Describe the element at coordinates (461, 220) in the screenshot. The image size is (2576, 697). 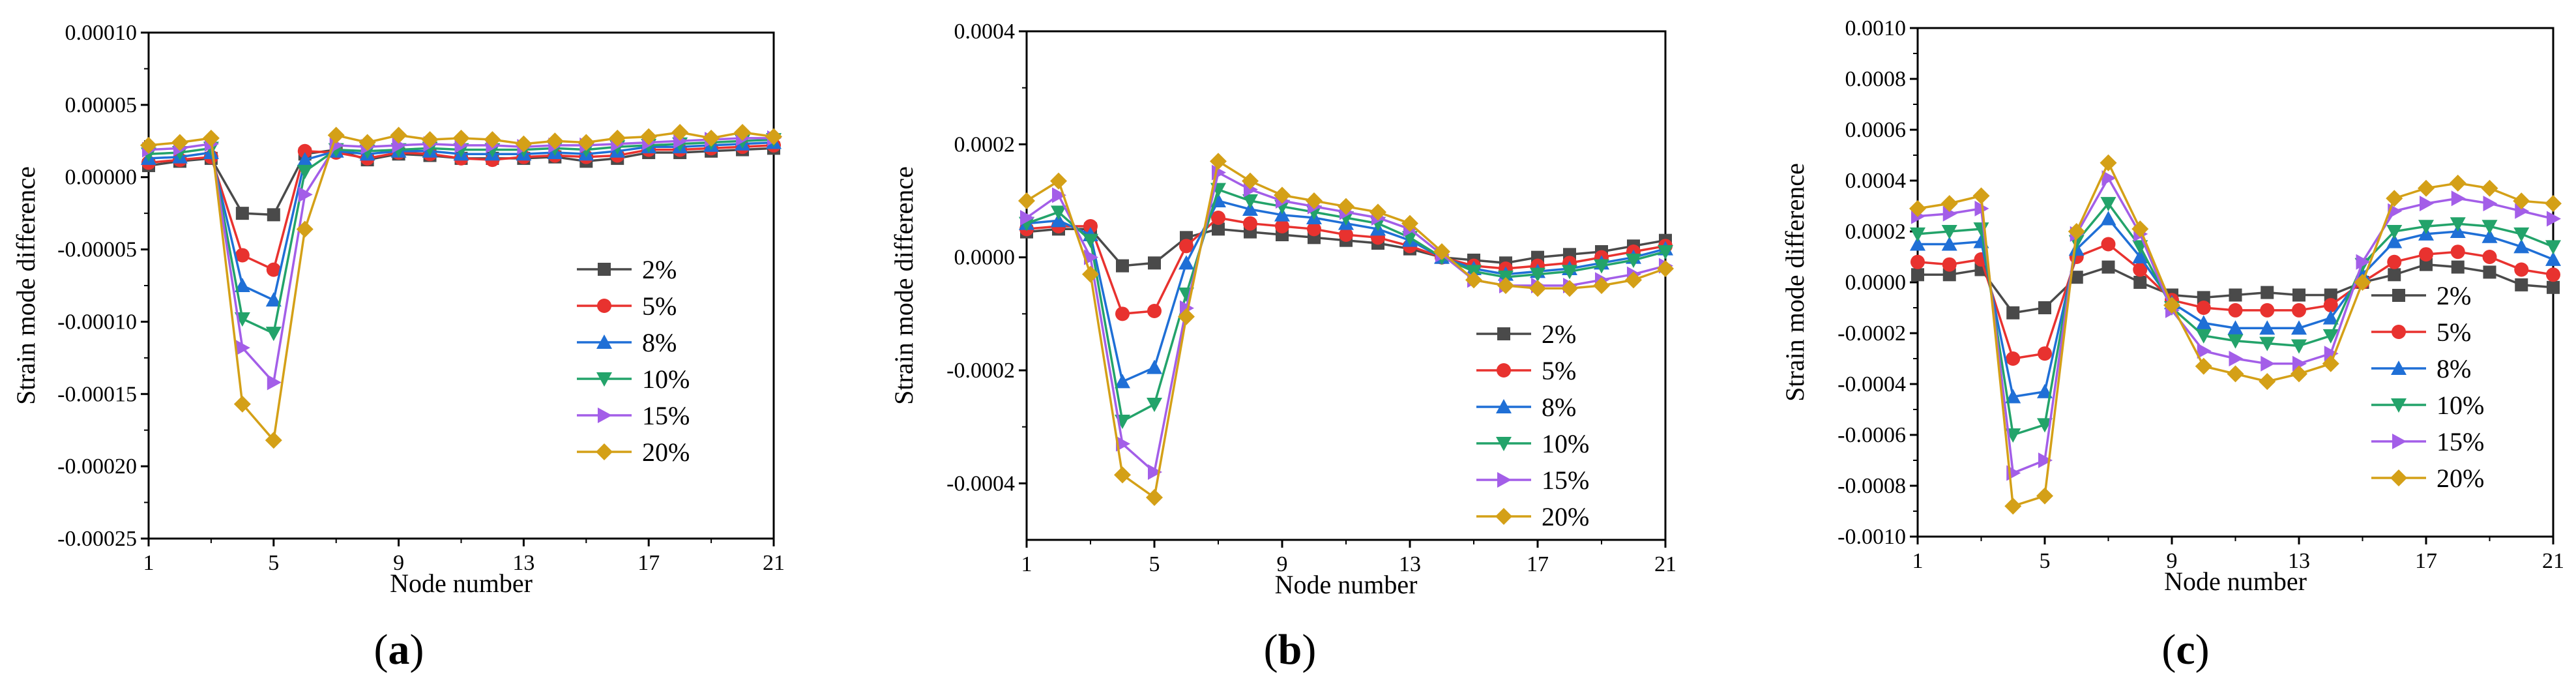
I see `series-8pct` at that location.